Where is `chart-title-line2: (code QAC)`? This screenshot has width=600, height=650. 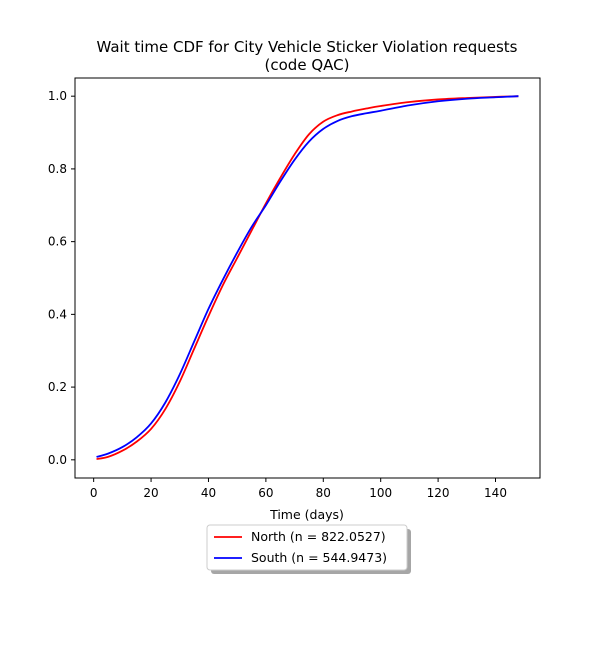 chart-title-line2: (code QAC) is located at coordinates (307, 65).